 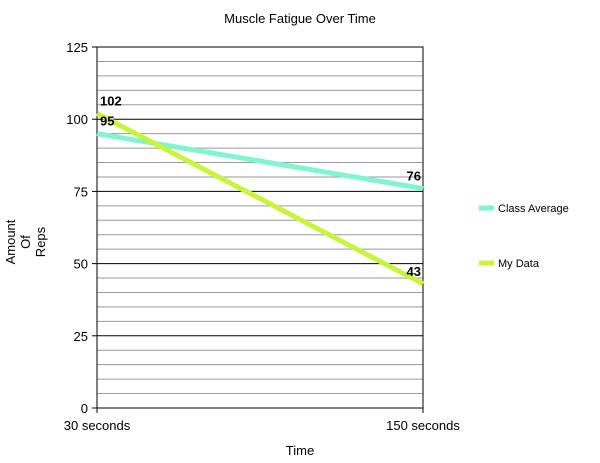 I want to click on data-label: 76, so click(x=414, y=176).